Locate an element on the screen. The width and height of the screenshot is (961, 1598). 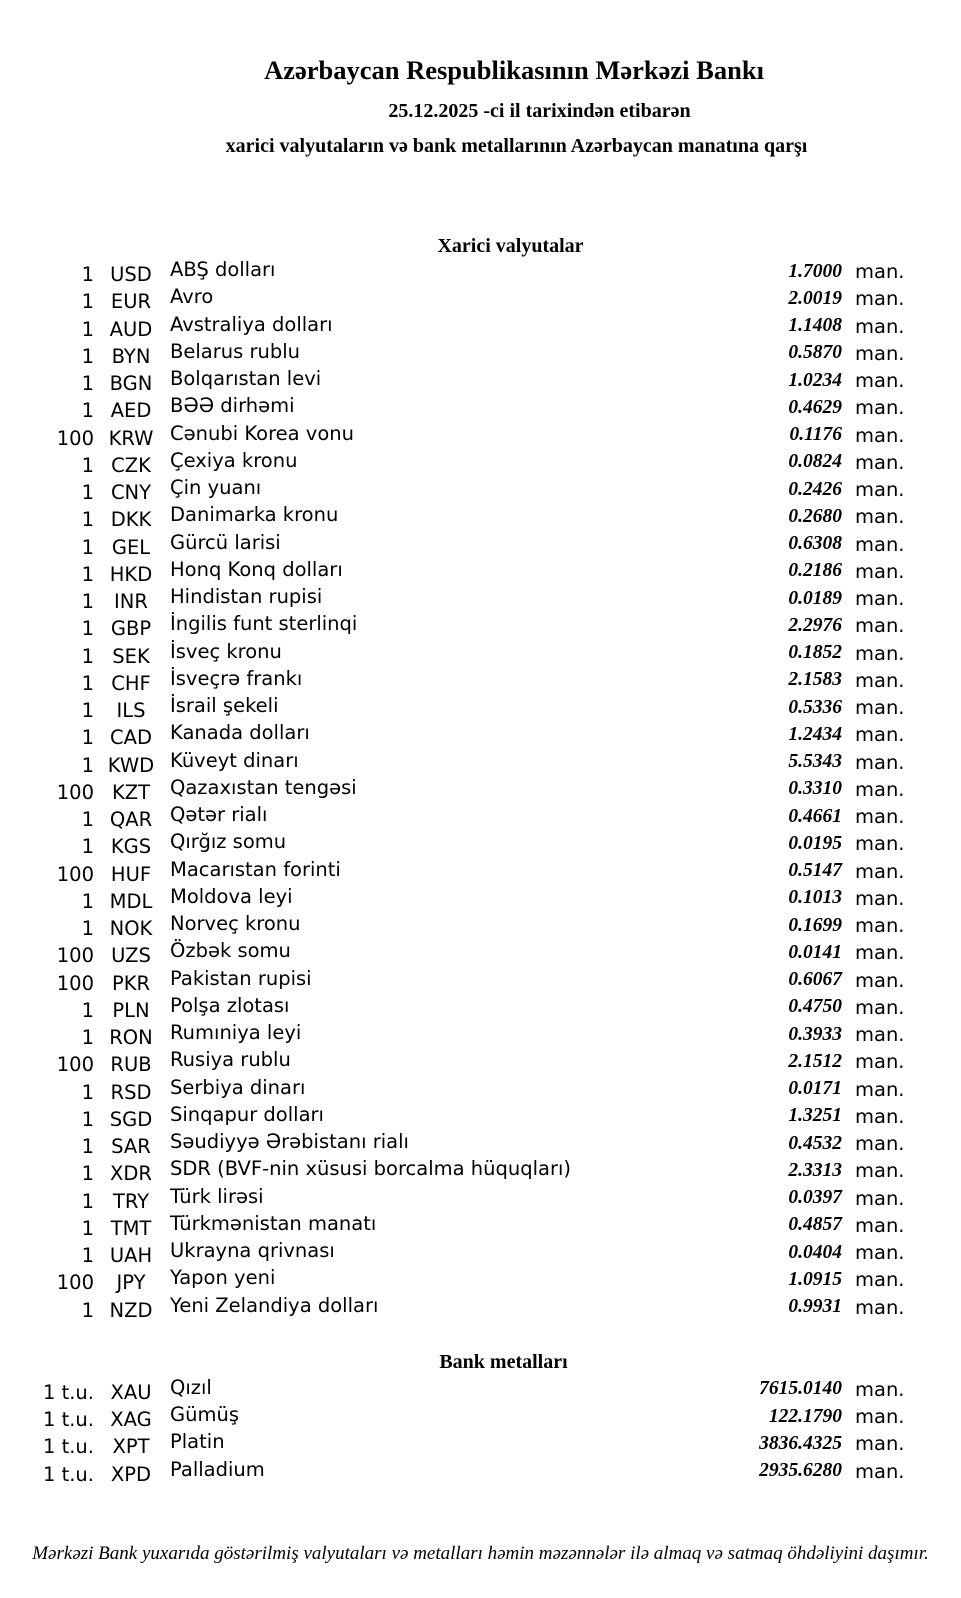
rate-row: 1 KWD Küveyt dinarı 5.5343 man. is located at coordinates (470, 763).